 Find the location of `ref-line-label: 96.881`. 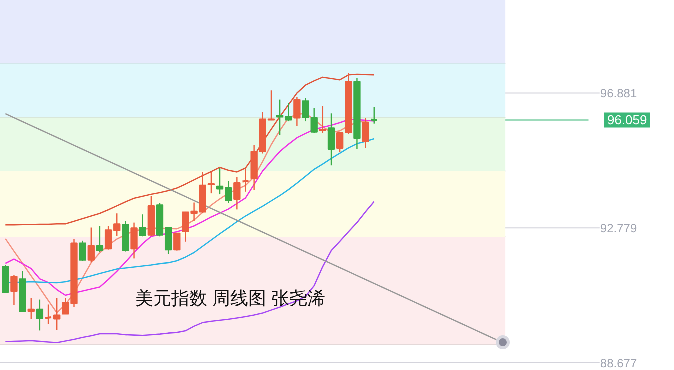

ref-line-label: 96.881 is located at coordinates (619, 93).